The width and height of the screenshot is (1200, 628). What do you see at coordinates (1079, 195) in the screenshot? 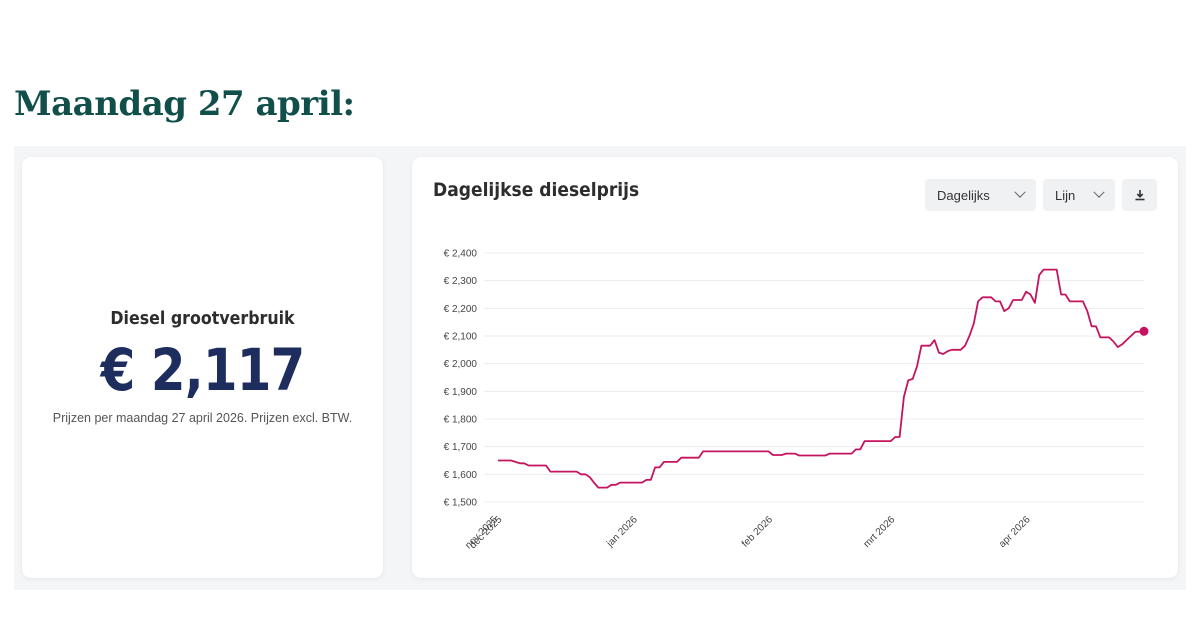
I see `chart-type-select: Lijn` at bounding box center [1079, 195].